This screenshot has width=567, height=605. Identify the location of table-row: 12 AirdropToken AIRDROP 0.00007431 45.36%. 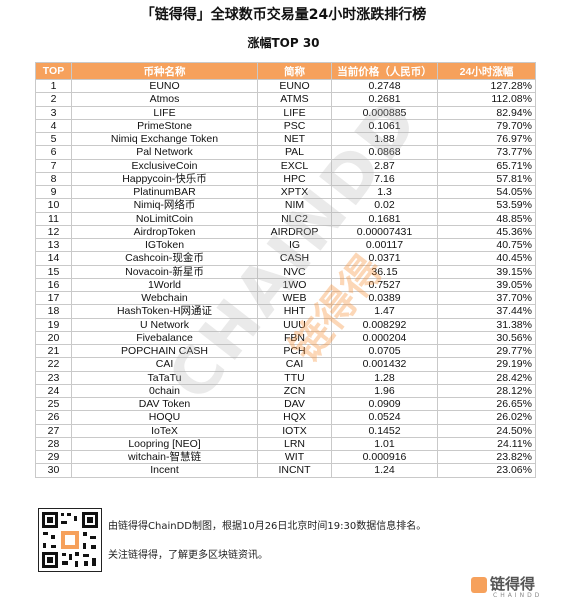
(285, 232).